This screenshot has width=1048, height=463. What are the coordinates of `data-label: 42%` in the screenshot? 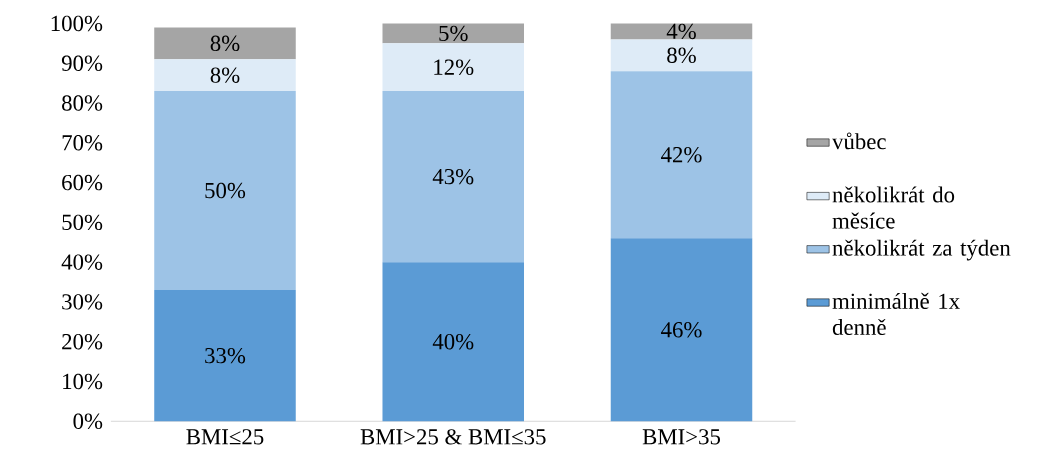 It's located at (681, 155).